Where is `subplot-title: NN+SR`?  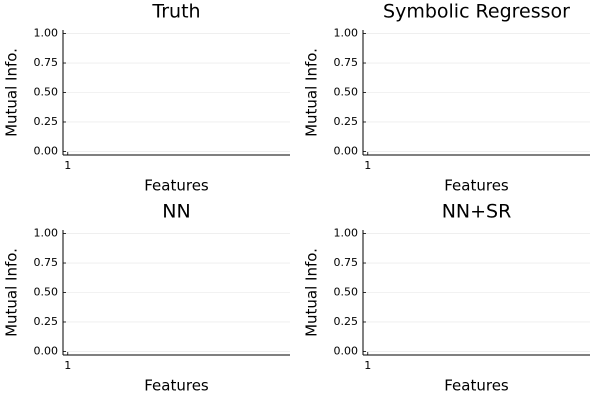
subplot-title: NN+SR is located at coordinates (477, 212).